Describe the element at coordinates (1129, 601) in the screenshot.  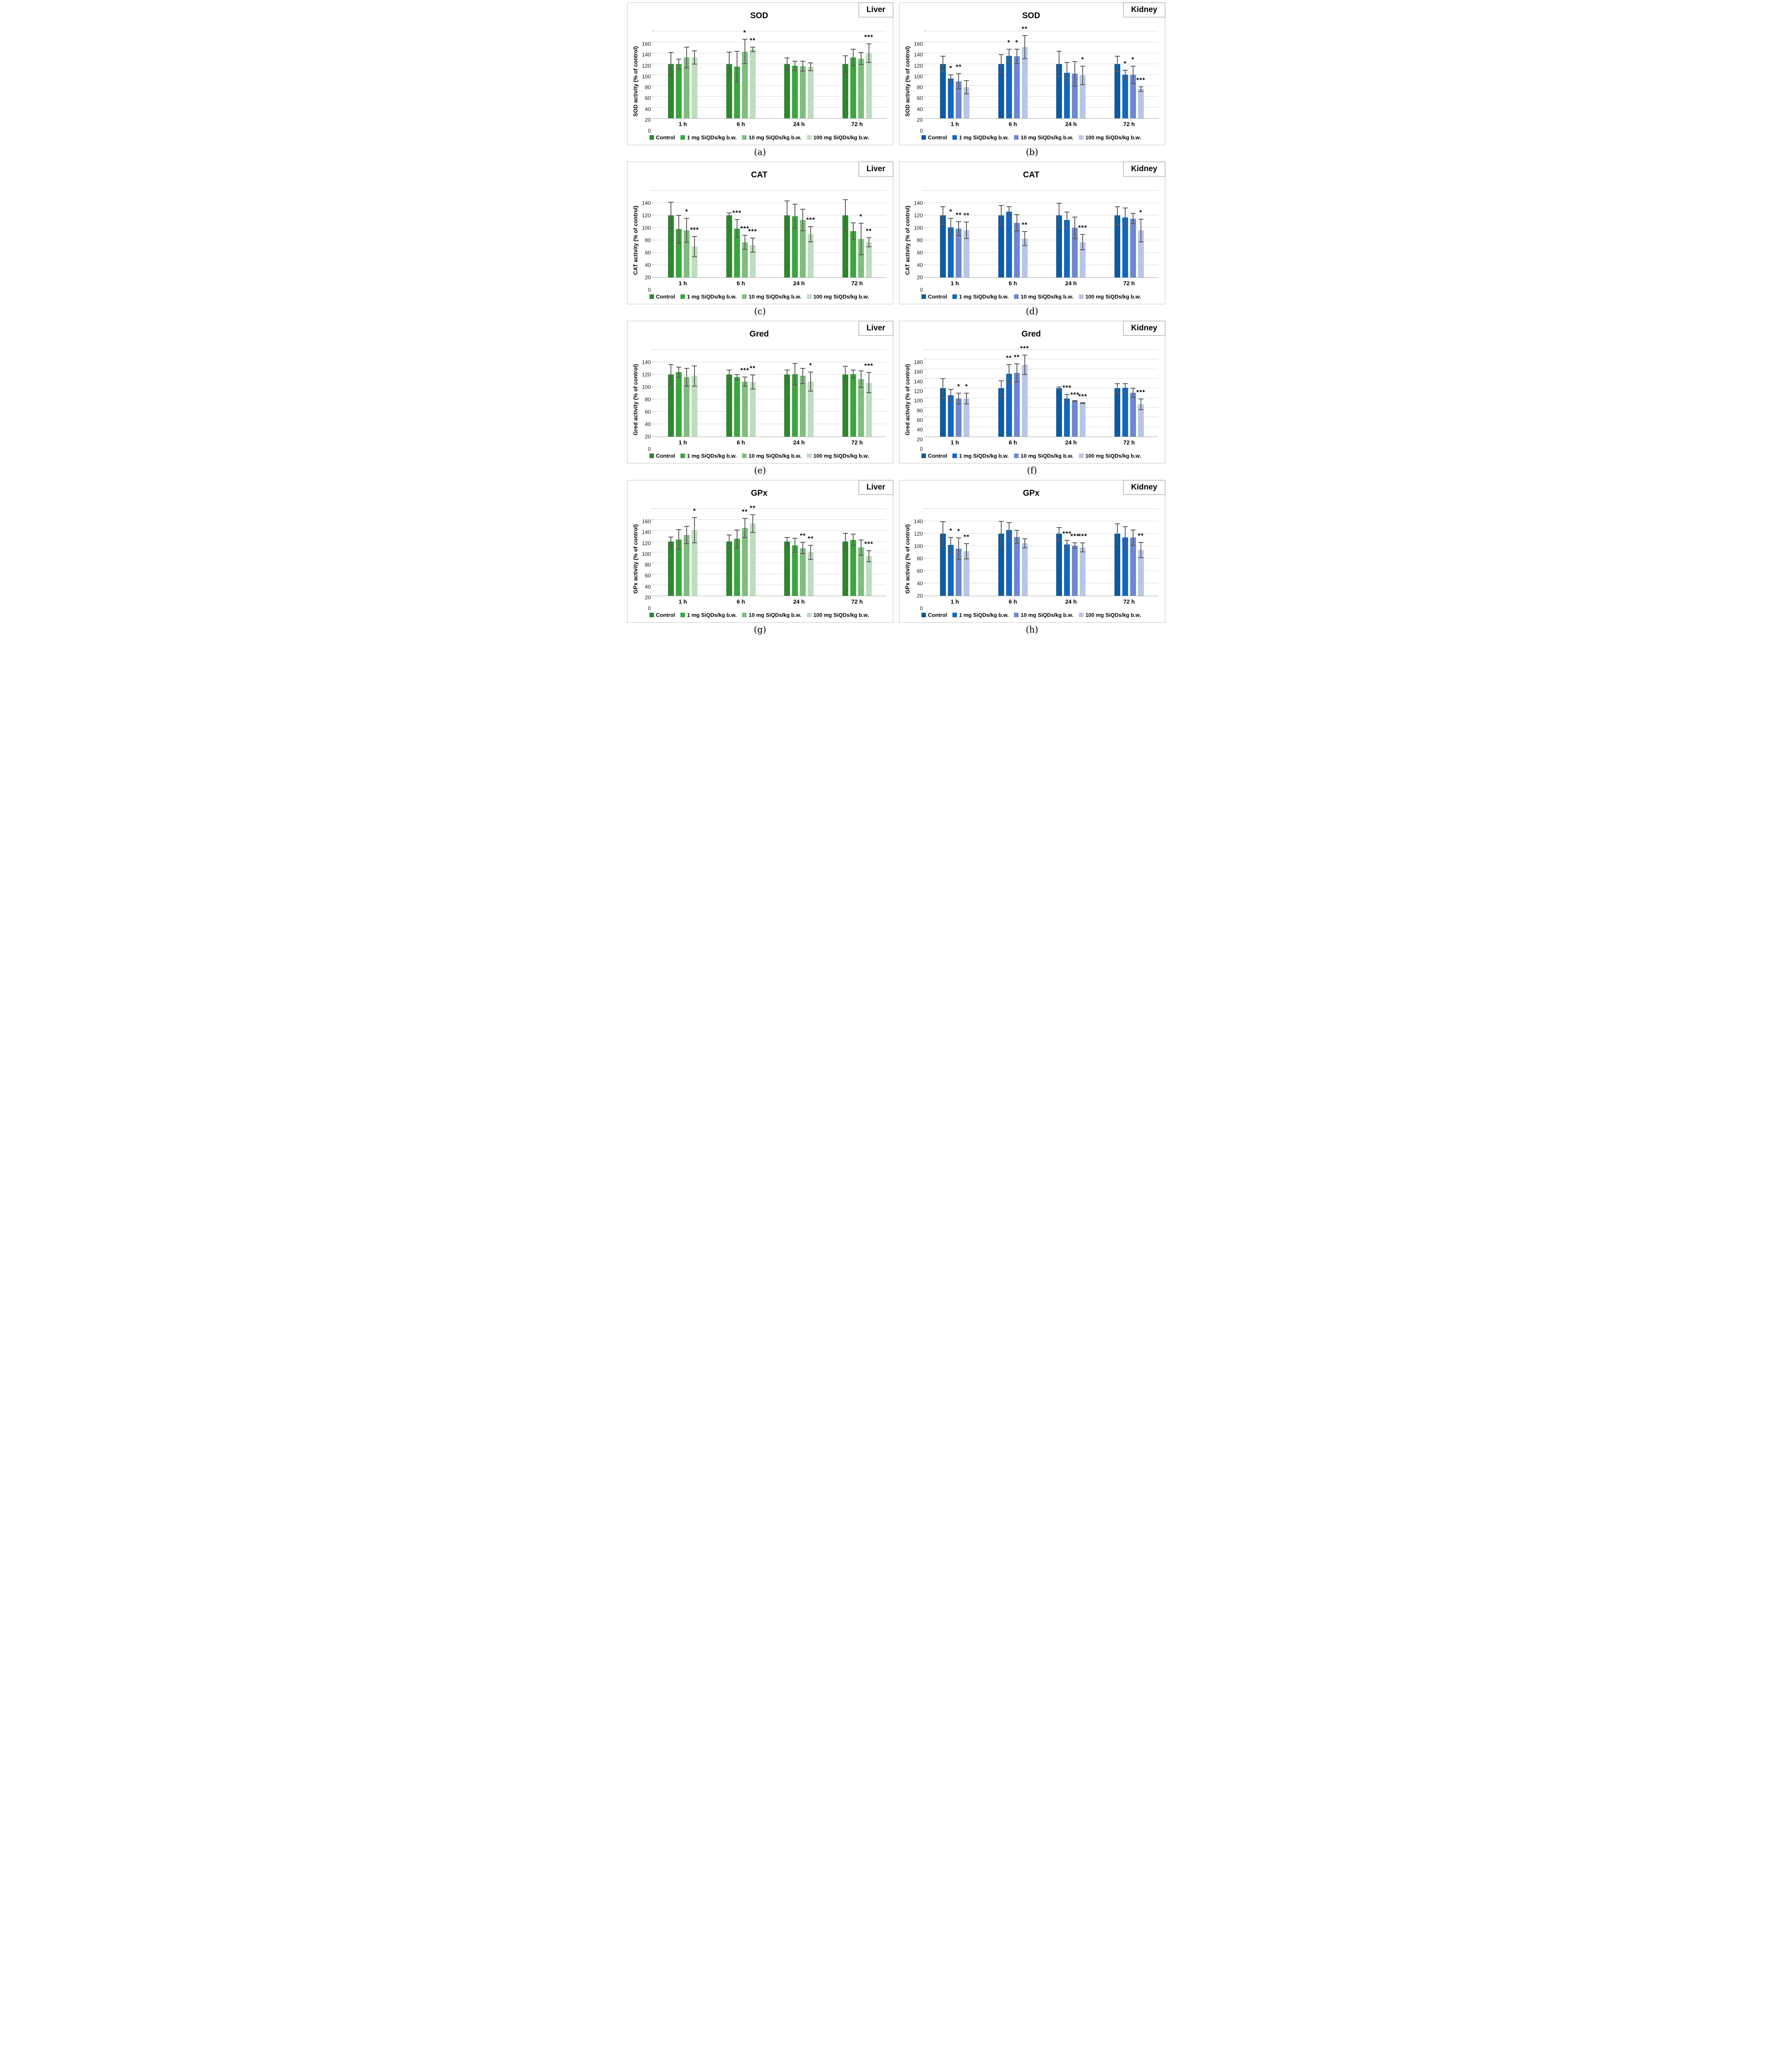
I see `x-category-label: 72 h` at that location.